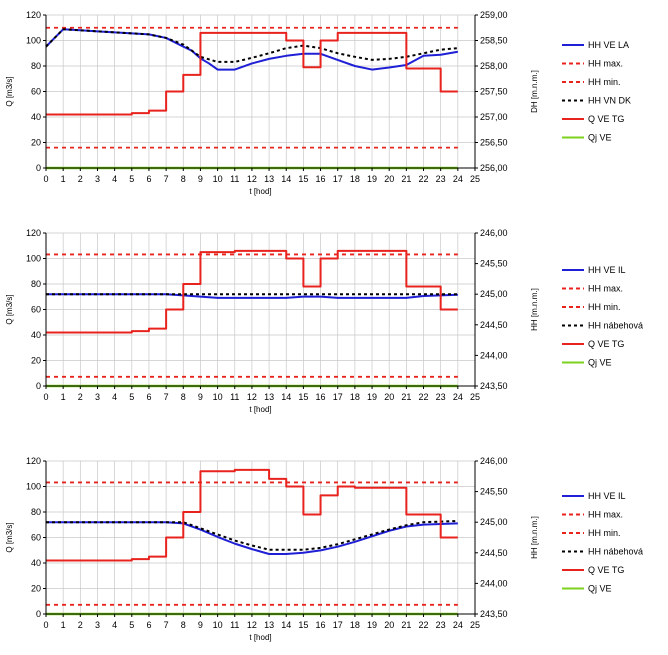  I want to click on x-tick-label: 3, so click(97, 397).